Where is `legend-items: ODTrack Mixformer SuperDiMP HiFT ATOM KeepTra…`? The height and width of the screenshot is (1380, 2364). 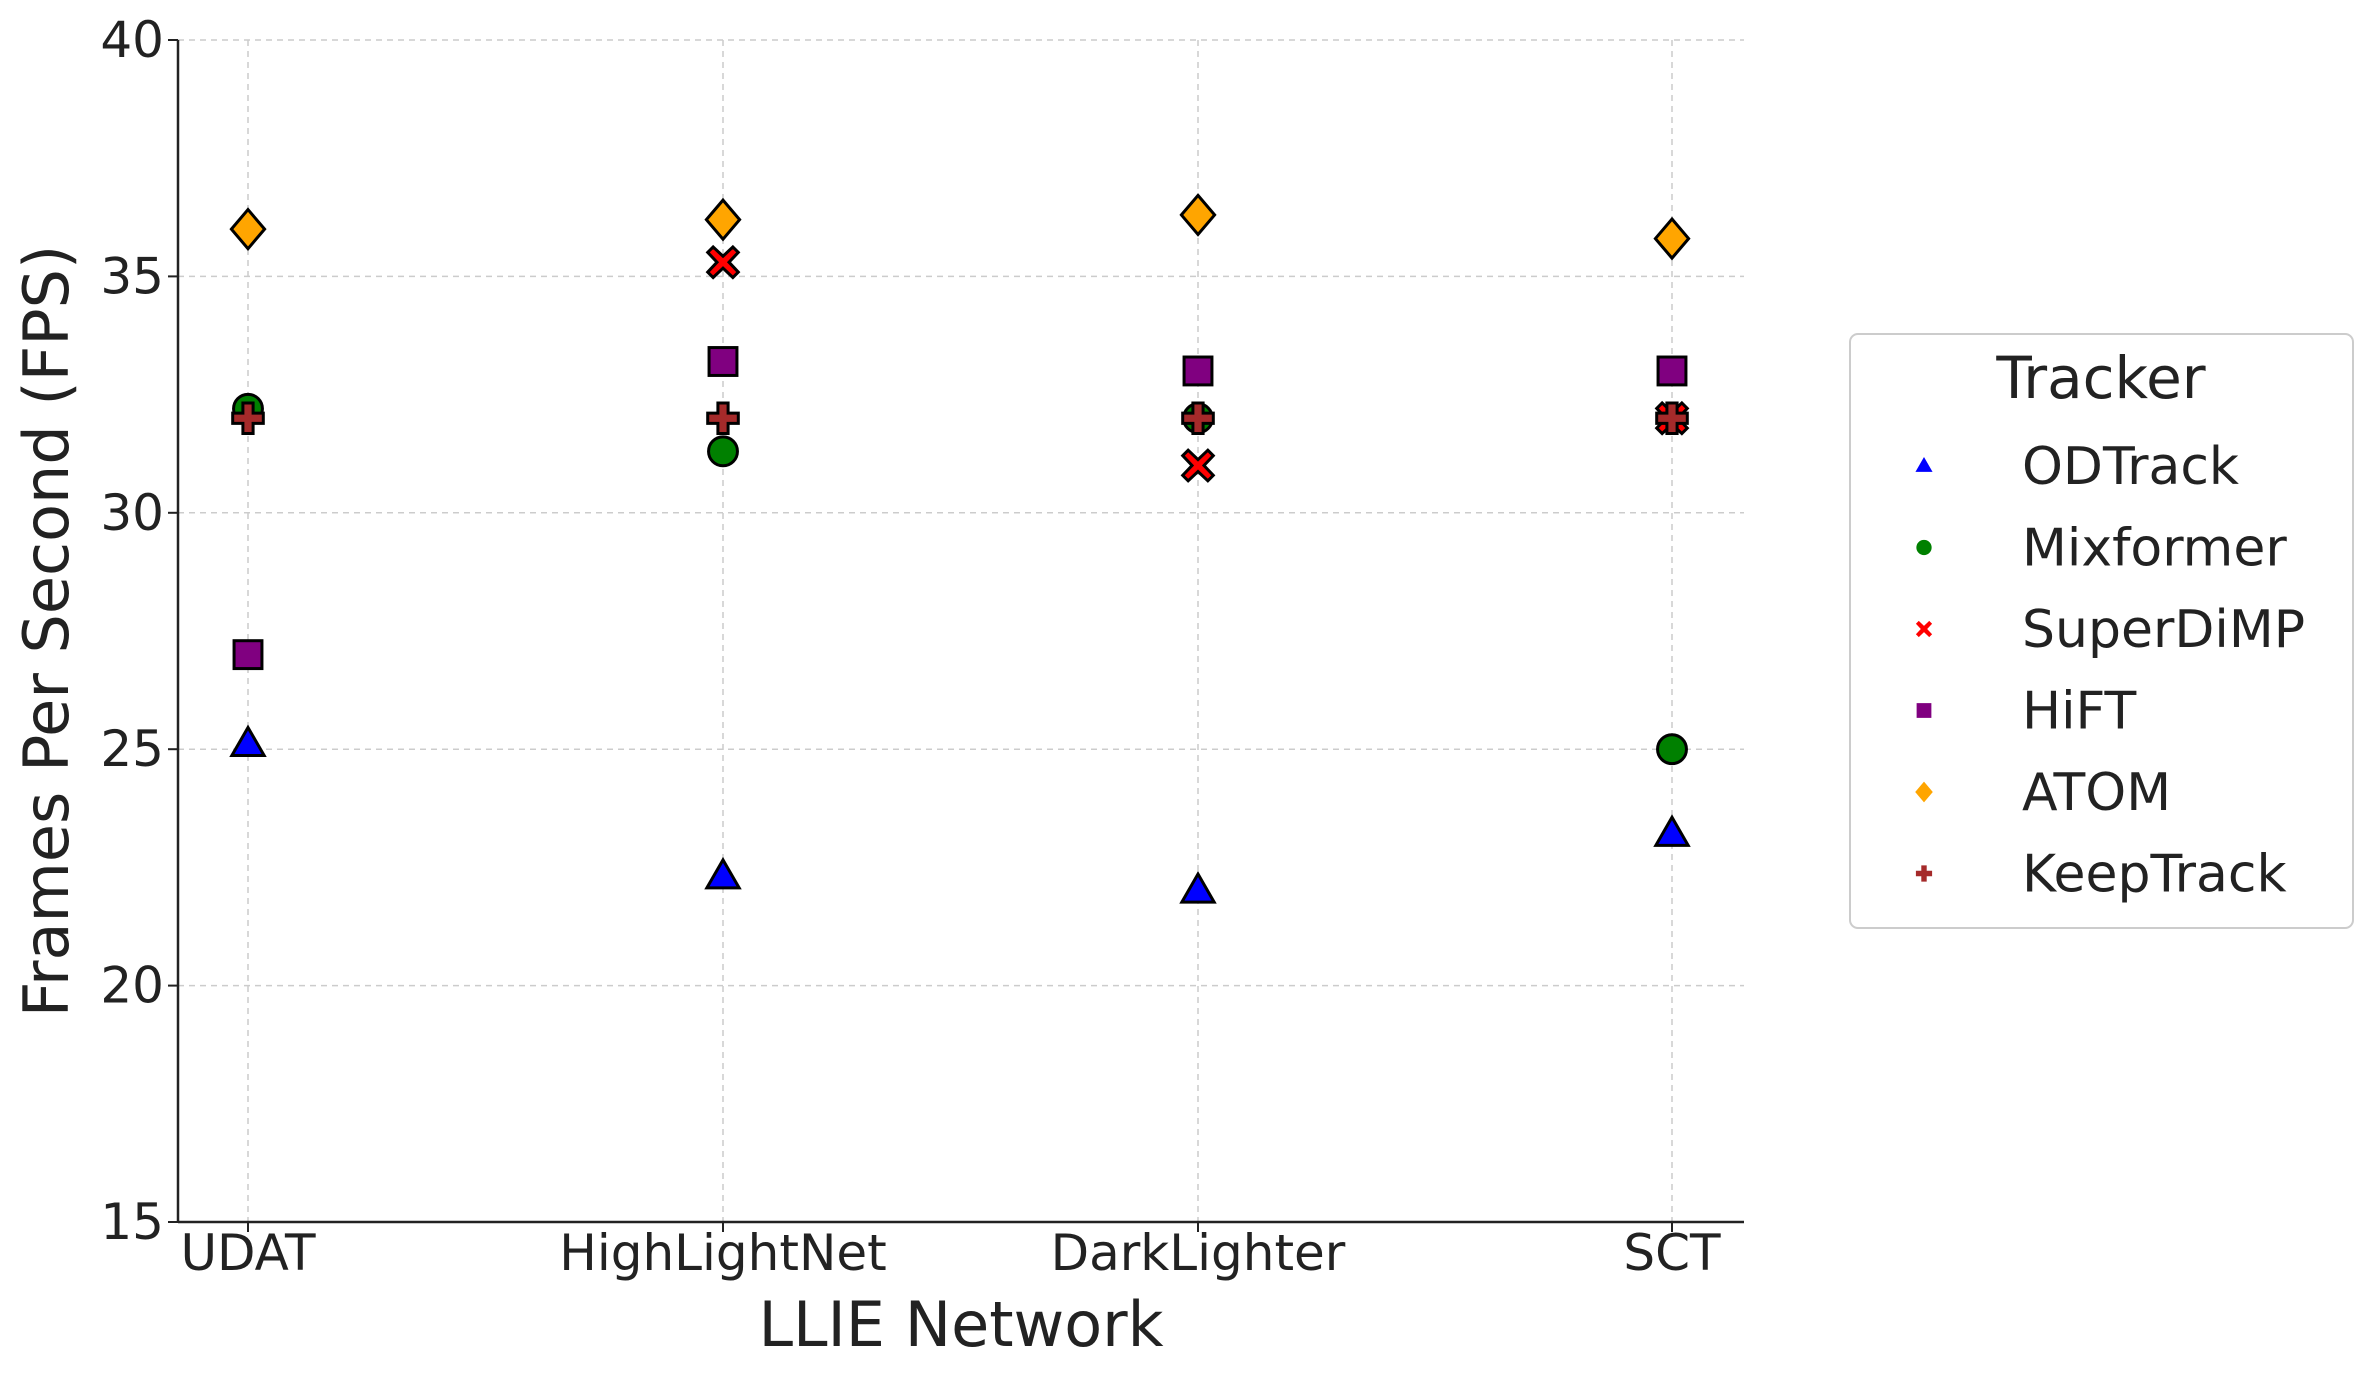
legend-items: ODTrack Mixformer SuperDiMP HiFT ATOM KeepTra… is located at coordinates (2110, 671).